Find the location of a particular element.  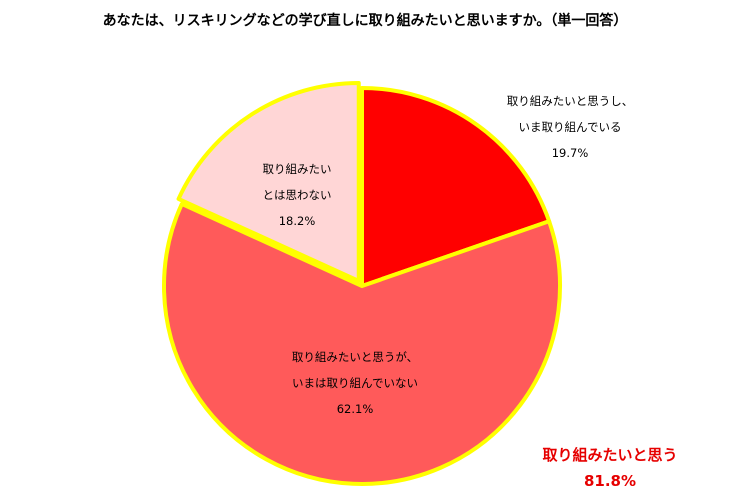

slice-label-line: とは思わない is located at coordinates (297, 195).